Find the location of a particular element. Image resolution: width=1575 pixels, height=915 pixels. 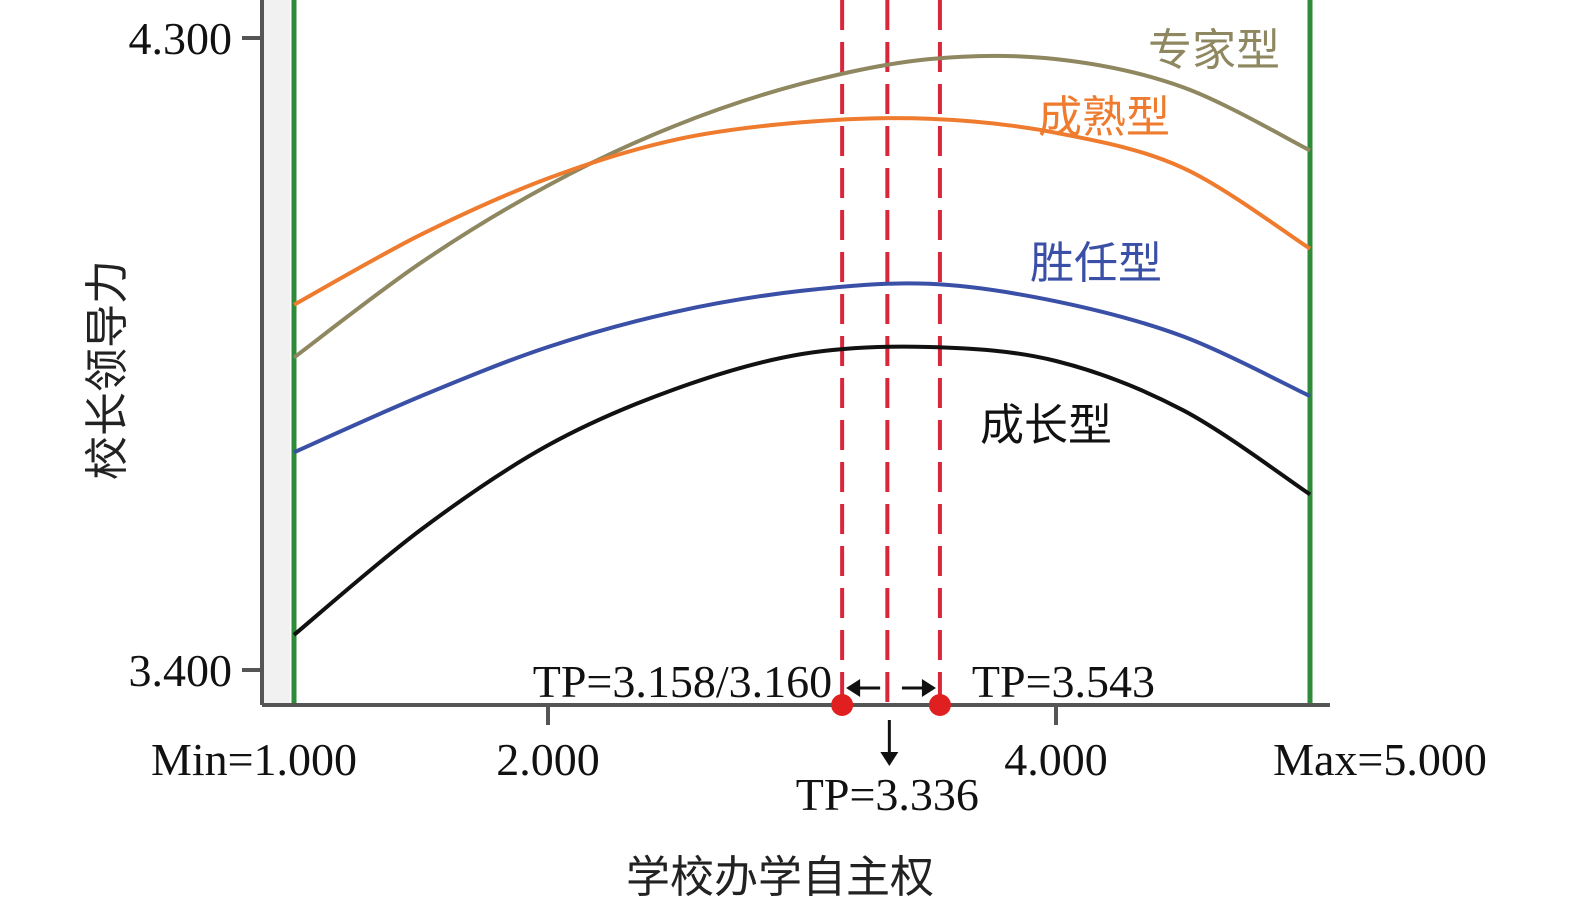

y-axis-title: 校长领导力 is located at coordinates (107, 370).